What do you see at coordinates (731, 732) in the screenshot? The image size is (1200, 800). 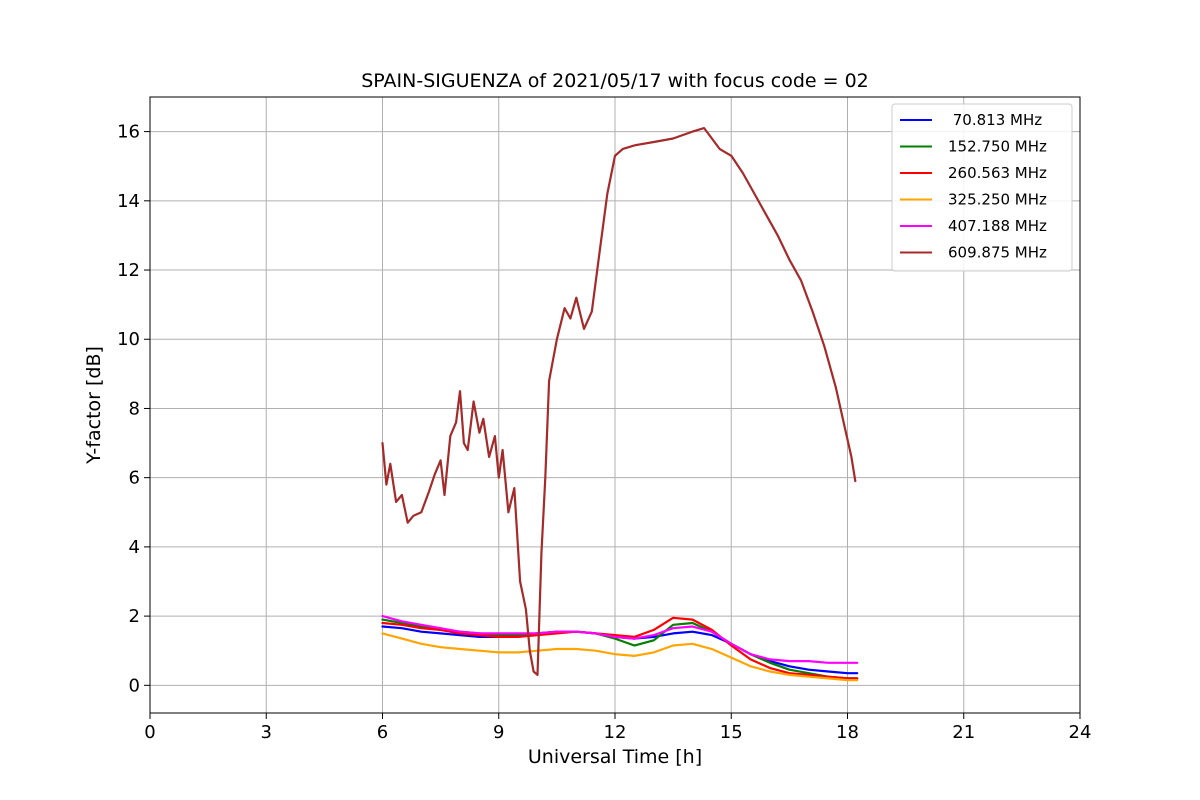 I see `x-tick-label: 15` at bounding box center [731, 732].